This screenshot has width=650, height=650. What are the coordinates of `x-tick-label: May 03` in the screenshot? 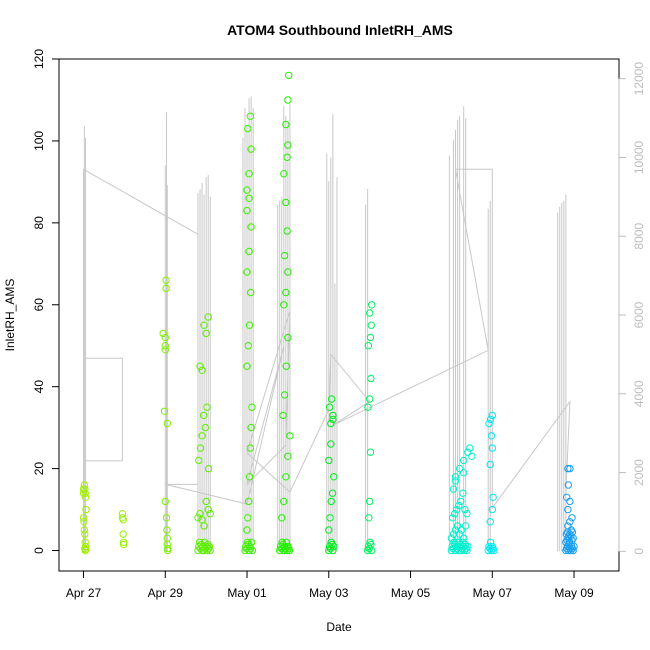 It's located at (329, 593).